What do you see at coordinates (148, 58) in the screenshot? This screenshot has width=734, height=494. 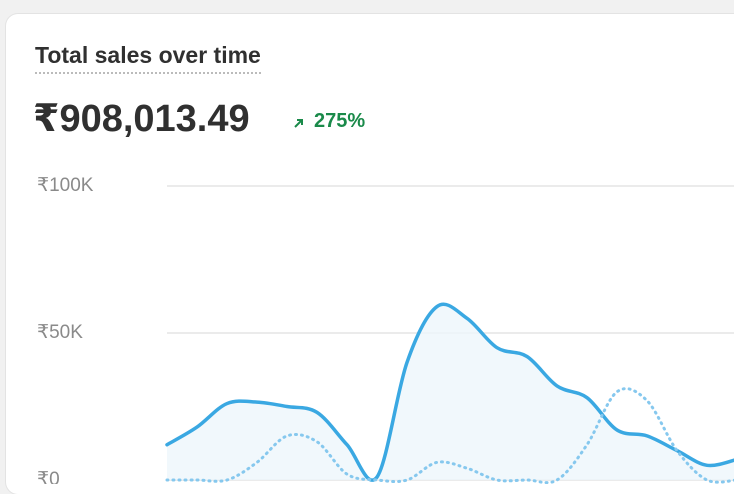 I see `chart-title: Total sales over time` at bounding box center [148, 58].